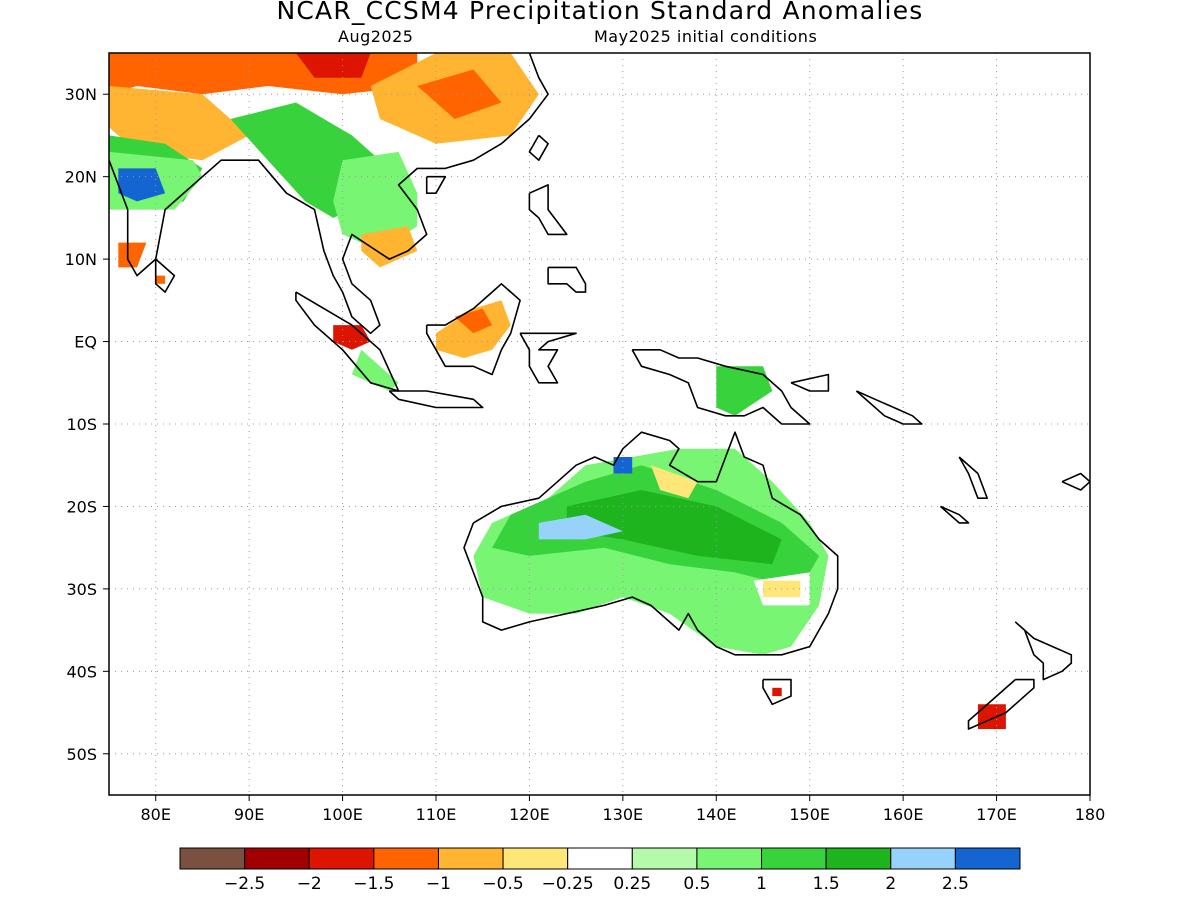  Describe the element at coordinates (329, 194) in the screenshot. I see `coastline-asia-mainland` at that location.